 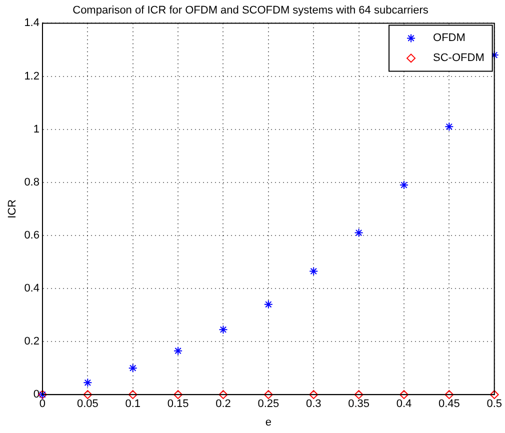 What do you see at coordinates (32, 235) in the screenshot?
I see `y-tick-label: 0.6` at bounding box center [32, 235].